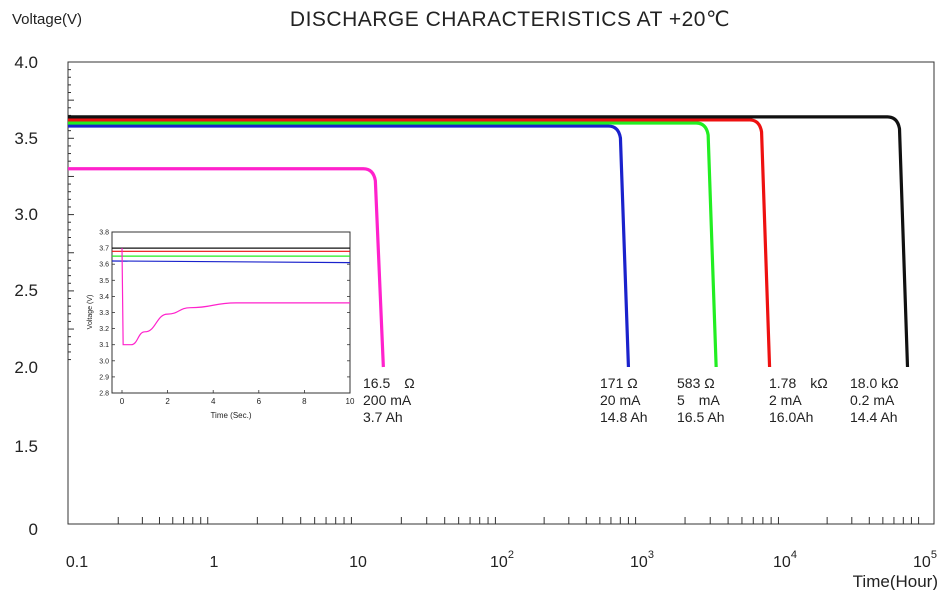 The height and width of the screenshot is (590, 950). What do you see at coordinates (510, 19) in the screenshot?
I see `chart-title: DISCHARGE CHARACTERISTICS AT +20℃` at bounding box center [510, 19].